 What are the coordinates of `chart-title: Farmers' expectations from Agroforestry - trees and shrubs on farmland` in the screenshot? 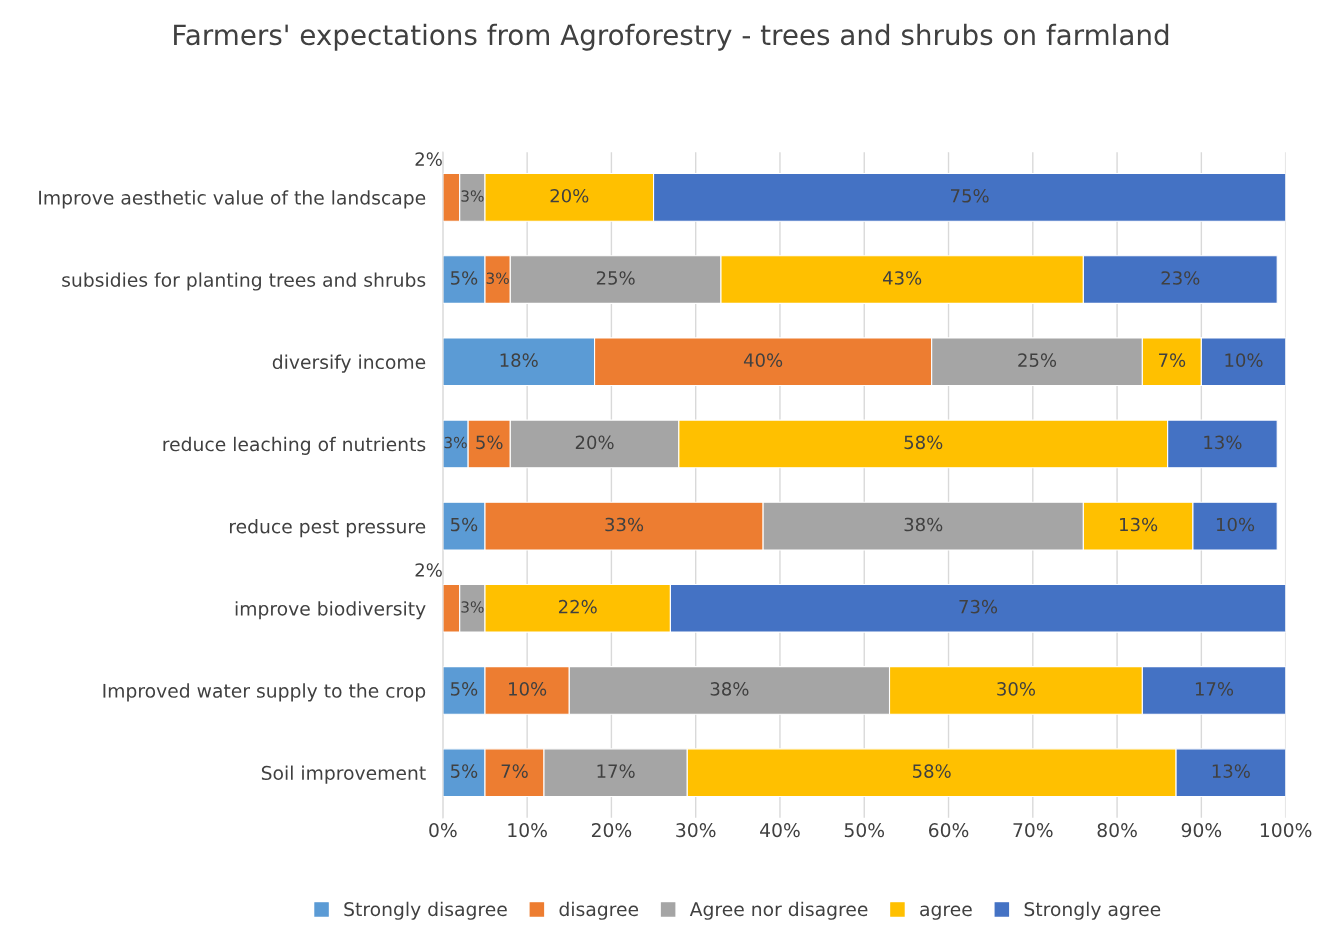 It's located at (671, 37).